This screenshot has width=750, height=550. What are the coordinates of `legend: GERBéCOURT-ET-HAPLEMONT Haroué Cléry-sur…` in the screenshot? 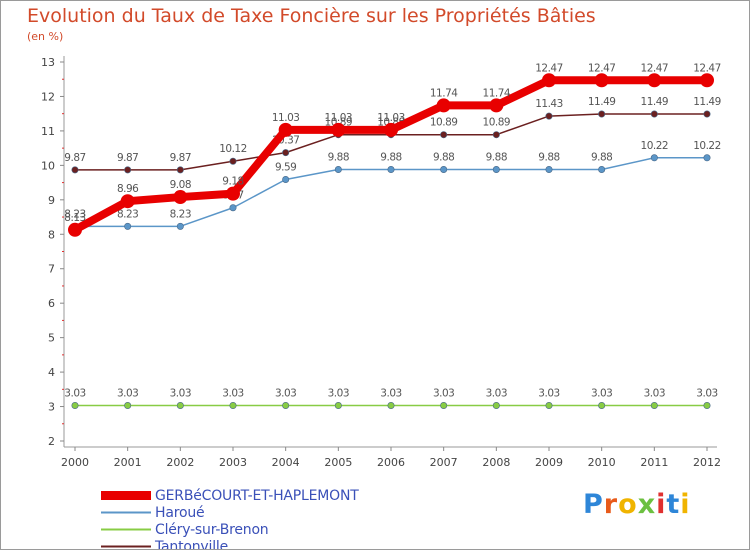 It's located at (230, 518).